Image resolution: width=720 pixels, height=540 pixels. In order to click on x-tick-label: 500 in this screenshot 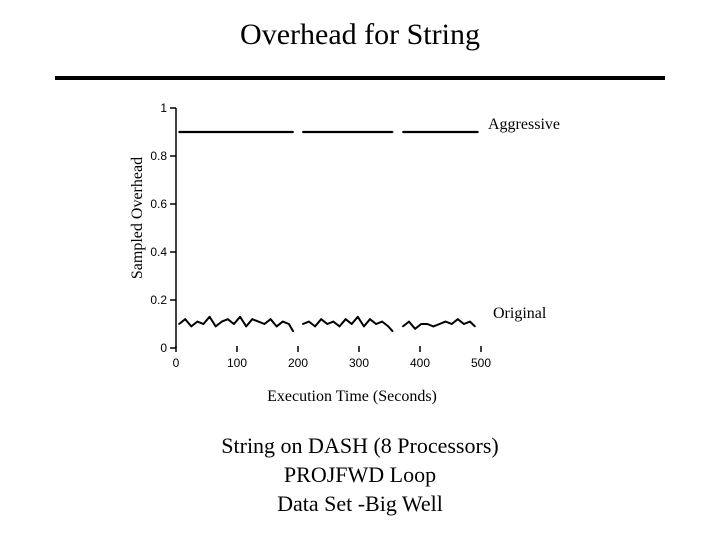, I will do `click(481, 363)`.